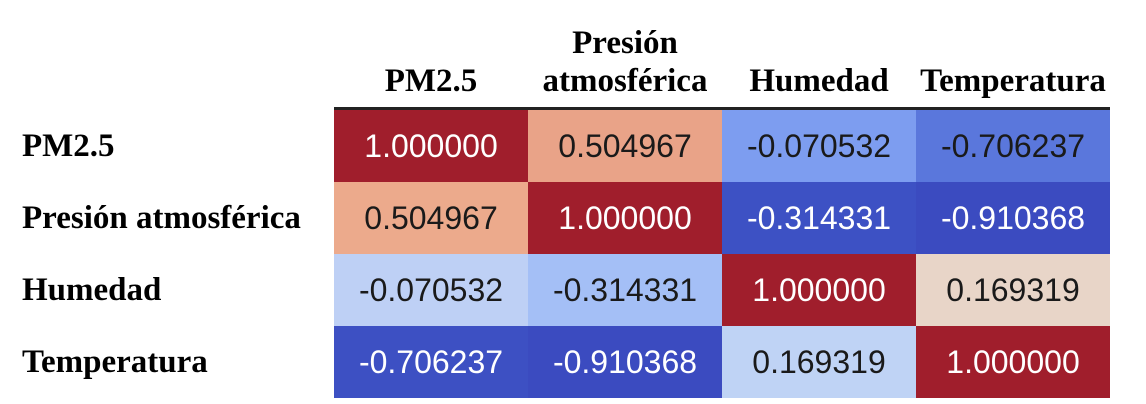 The height and width of the screenshot is (404, 1146). What do you see at coordinates (68, 146) in the screenshot?
I see `row-header: PM2.5` at bounding box center [68, 146].